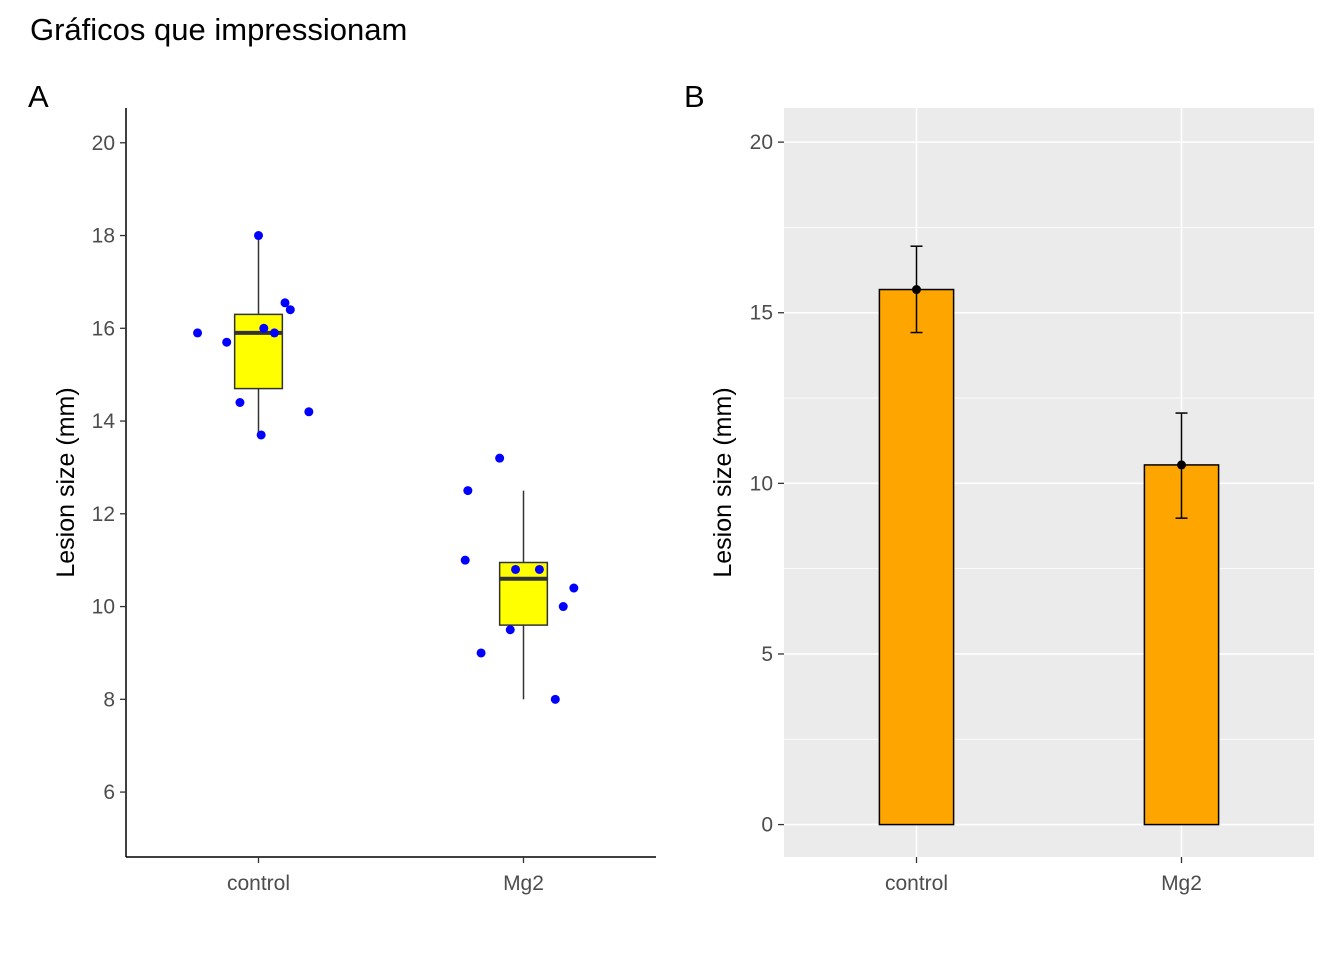 The height and width of the screenshot is (960, 1344). Describe the element at coordinates (916, 883) in the screenshot. I see `panel-b-x-tick-label: control` at that location.